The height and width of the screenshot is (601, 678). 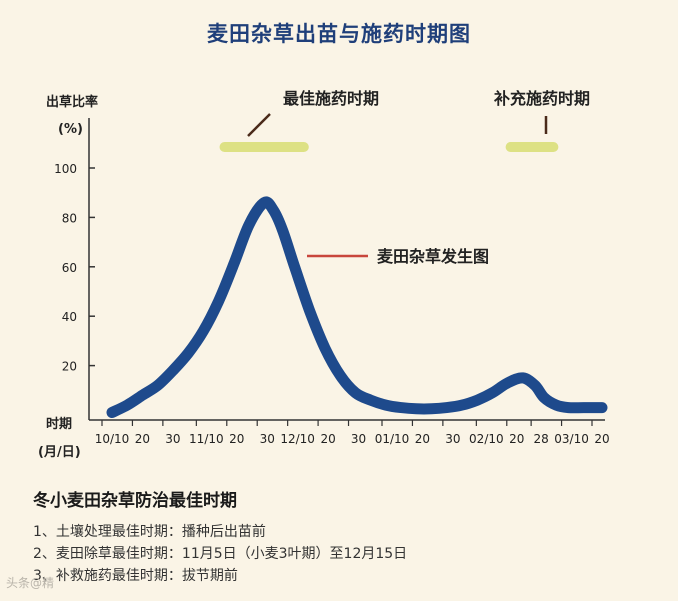 I want to click on y-tick-label: 60, so click(x=69, y=268).